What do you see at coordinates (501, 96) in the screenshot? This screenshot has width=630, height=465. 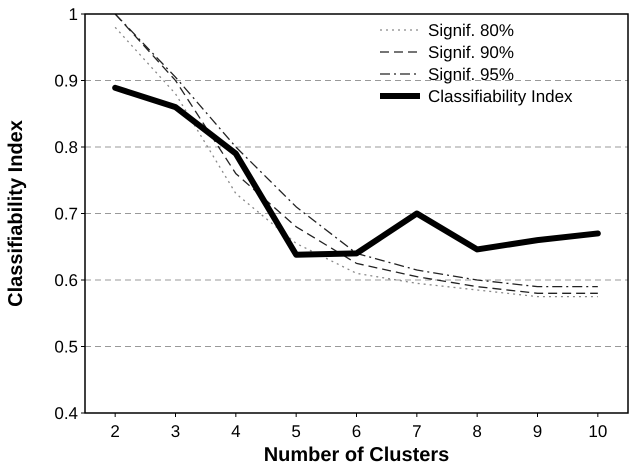 I see `legend-label: Classifiability Index` at bounding box center [501, 96].